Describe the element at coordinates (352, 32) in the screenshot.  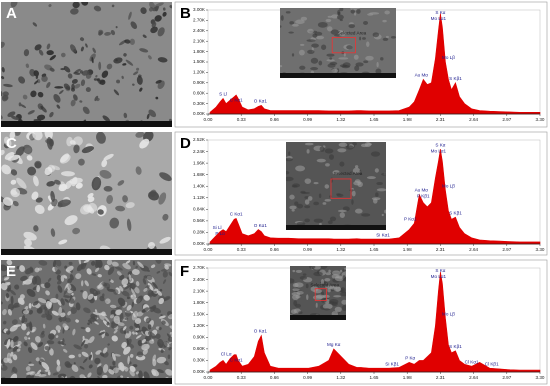
I see `inset-label: Selected Area` at that location.